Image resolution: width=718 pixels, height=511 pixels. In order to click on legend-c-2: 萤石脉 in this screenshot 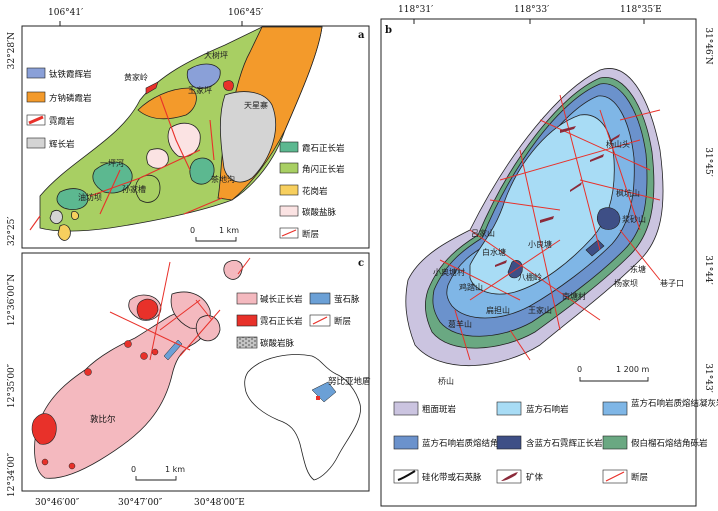, I will do `click(347, 299)`.